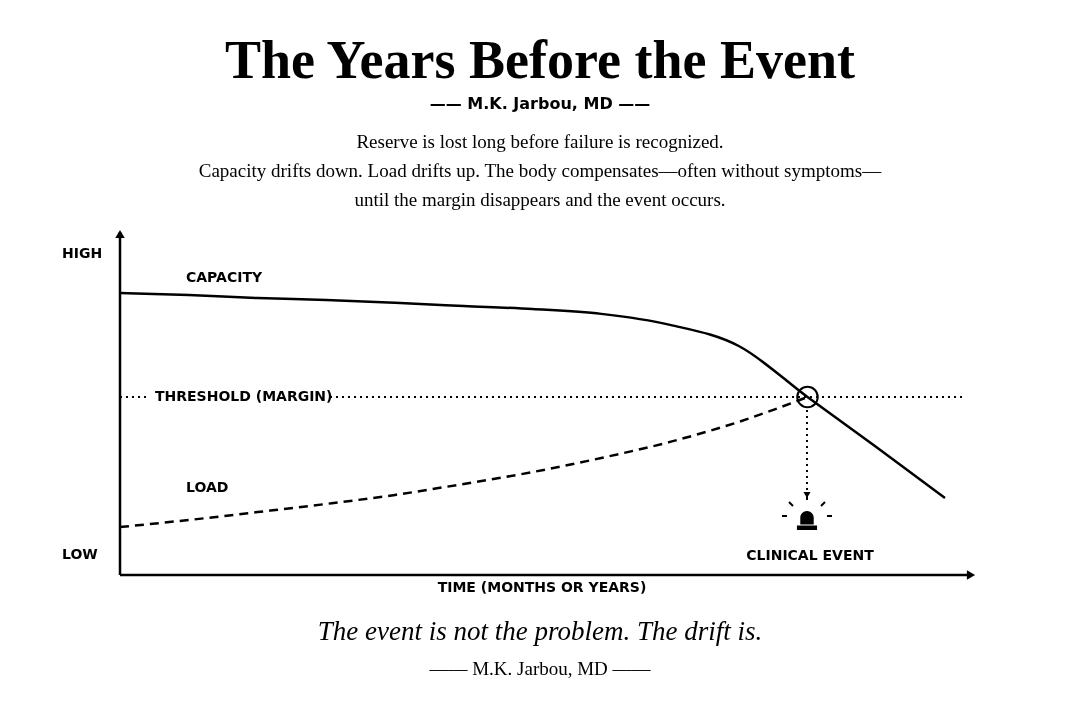 This screenshot has width=1080, height=720. What do you see at coordinates (540, 170) in the screenshot?
I see `text: Capacity drifts down. Load drifts up. The body compensates—often without symptoms—` at bounding box center [540, 170].